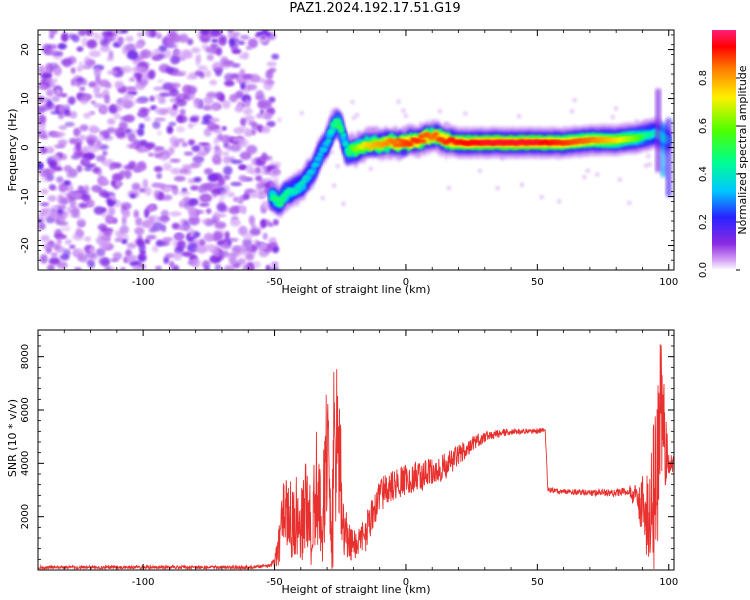 The height and width of the screenshot is (600, 750). What do you see at coordinates (668, 582) in the screenshot?
I see `x-tick-label: 100` at bounding box center [668, 582].